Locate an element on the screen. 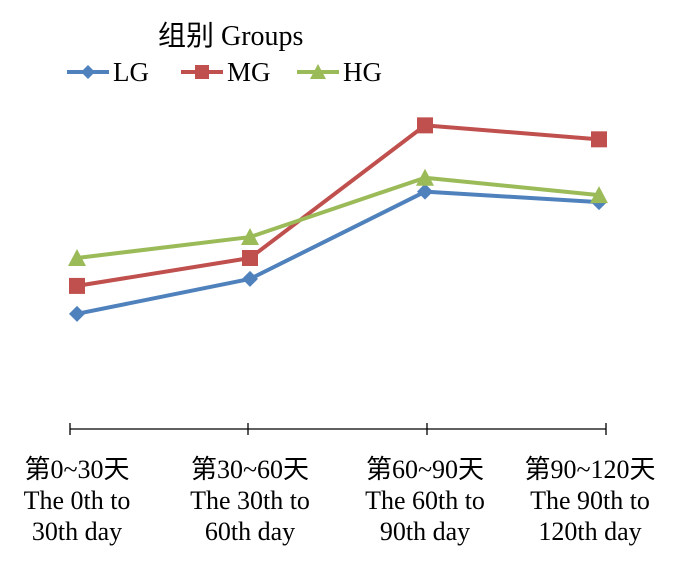 The height and width of the screenshot is (573, 700). series-line is located at coordinates (338, 217).